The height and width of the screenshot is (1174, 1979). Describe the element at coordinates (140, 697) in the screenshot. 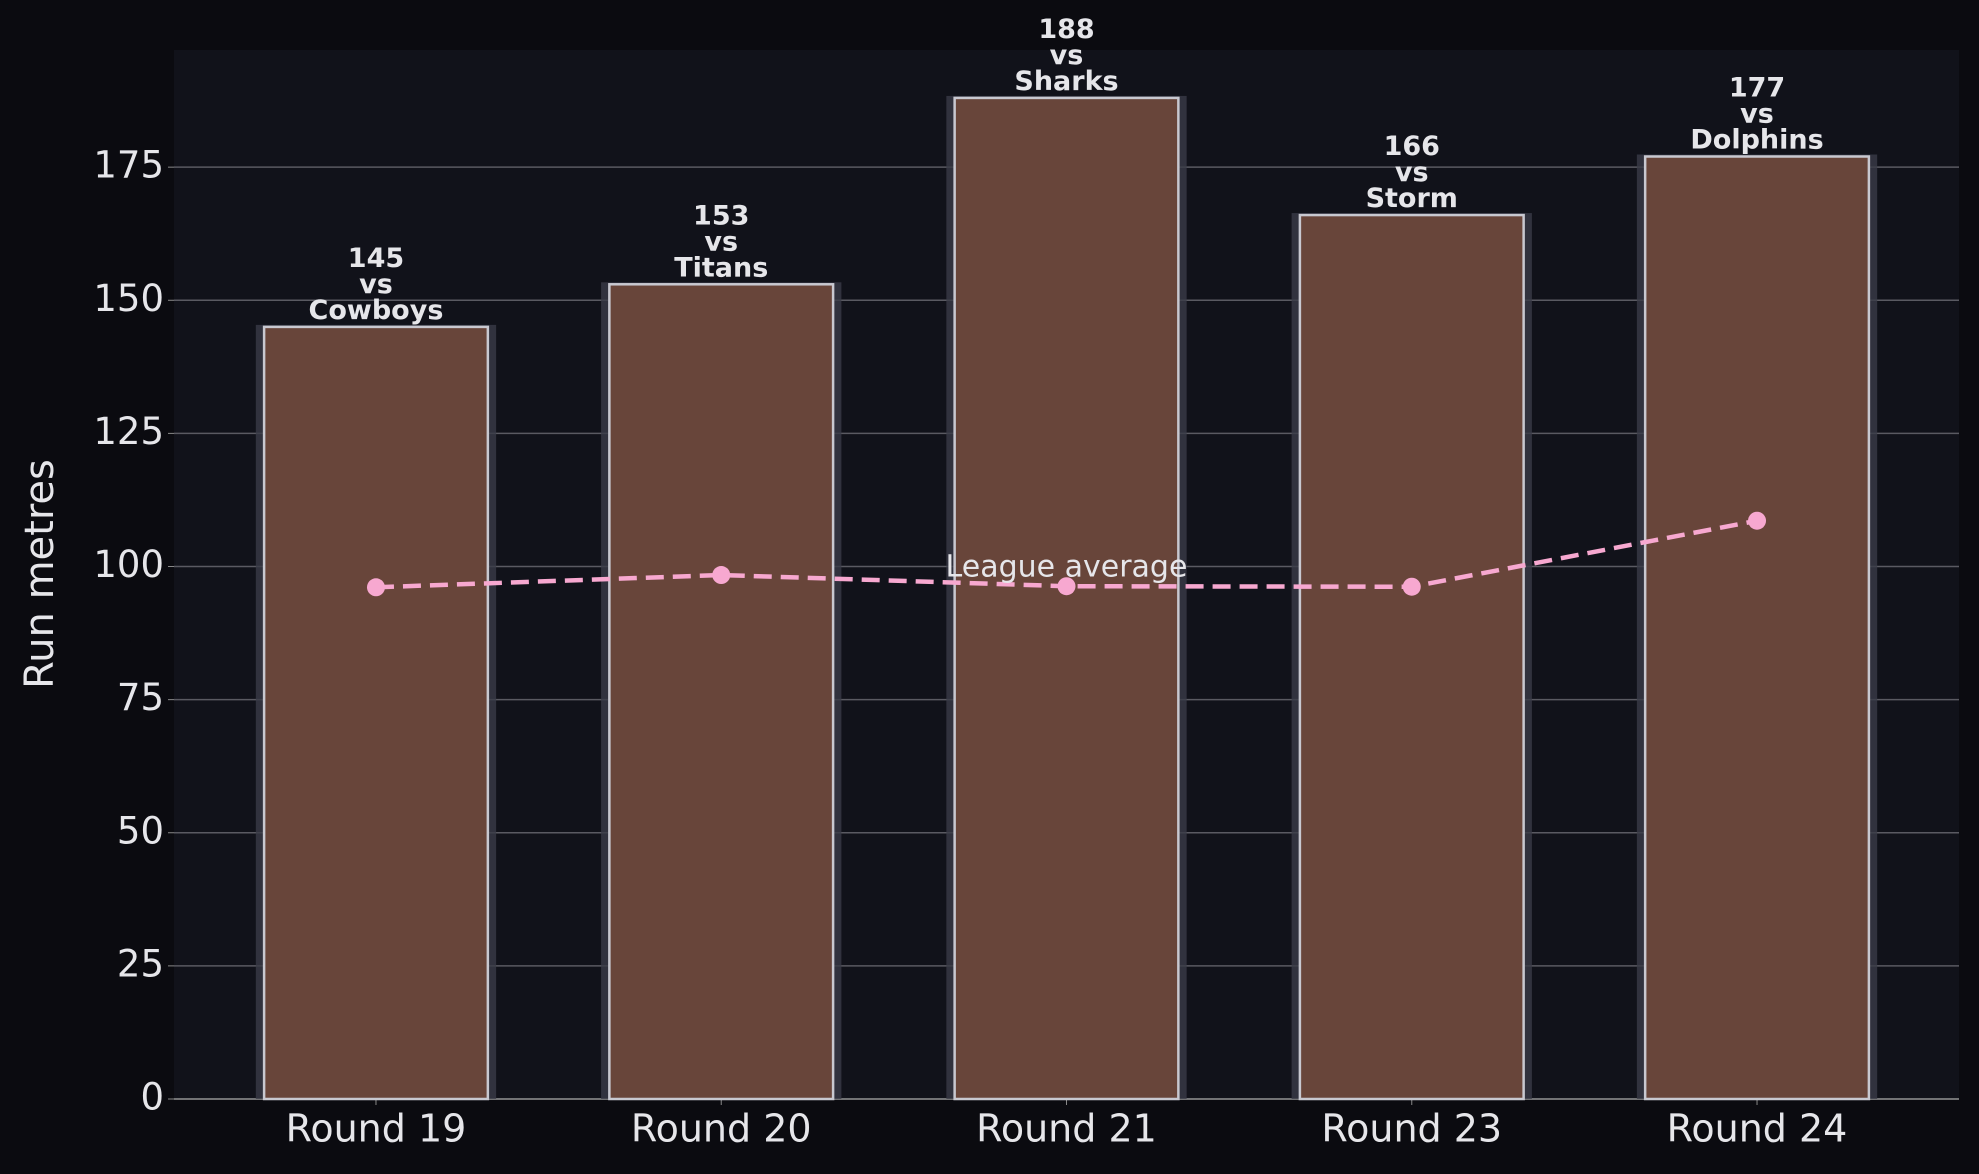

I see `y-tick-label: 75` at that location.